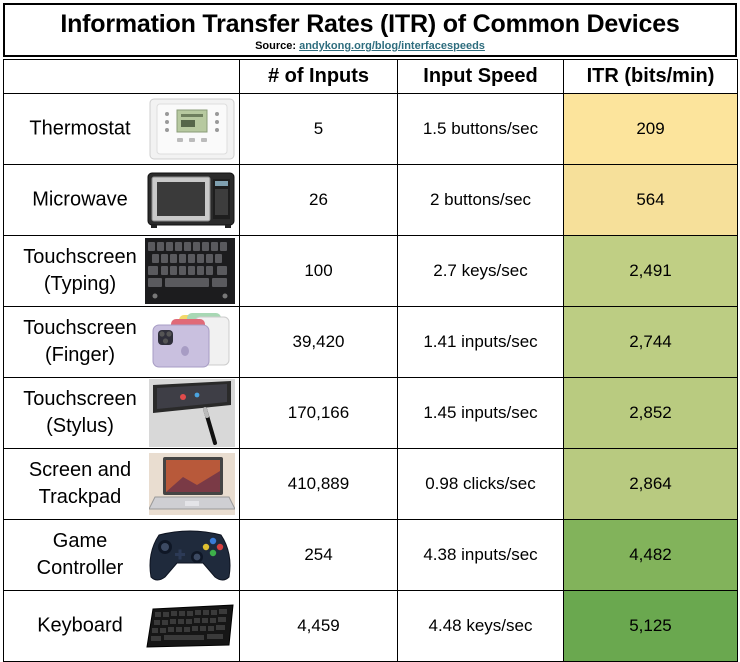  Describe the element at coordinates (318, 484) in the screenshot. I see `inputs-cell: 410,889` at that location.